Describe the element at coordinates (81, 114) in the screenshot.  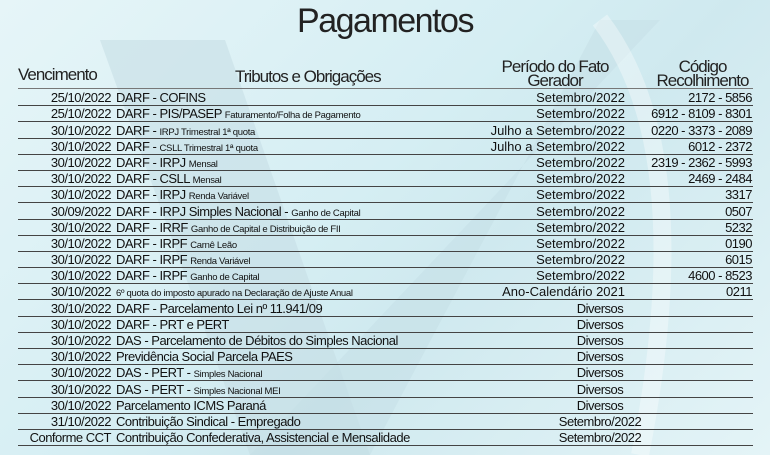
I see `due-date: 25/10/2022` at that location.